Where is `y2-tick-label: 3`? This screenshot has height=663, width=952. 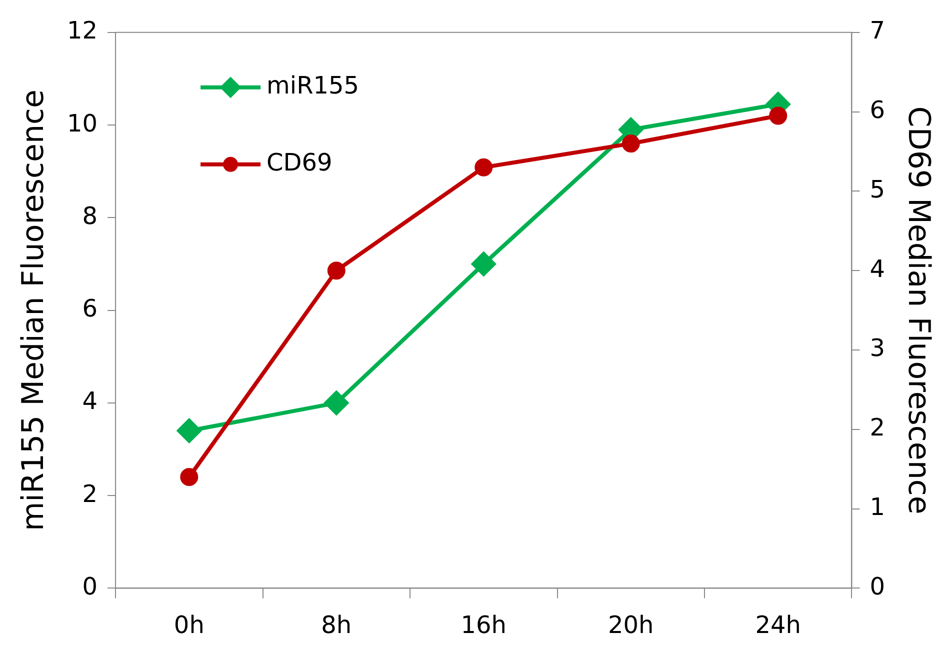 y2-tick-label: 3 is located at coordinates (878, 348).